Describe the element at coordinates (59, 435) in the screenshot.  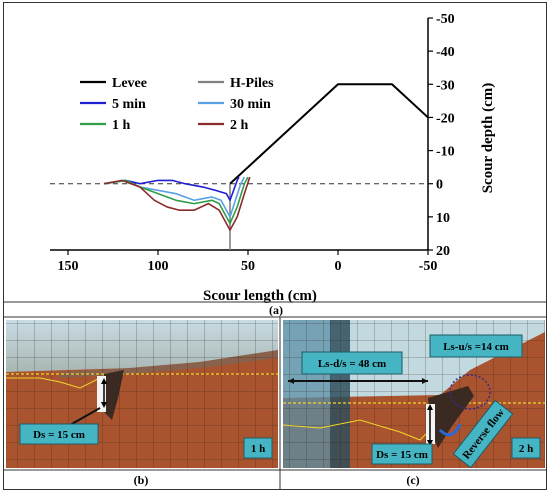
I see `depth-callout-b: Ds = 15 cm` at that location.